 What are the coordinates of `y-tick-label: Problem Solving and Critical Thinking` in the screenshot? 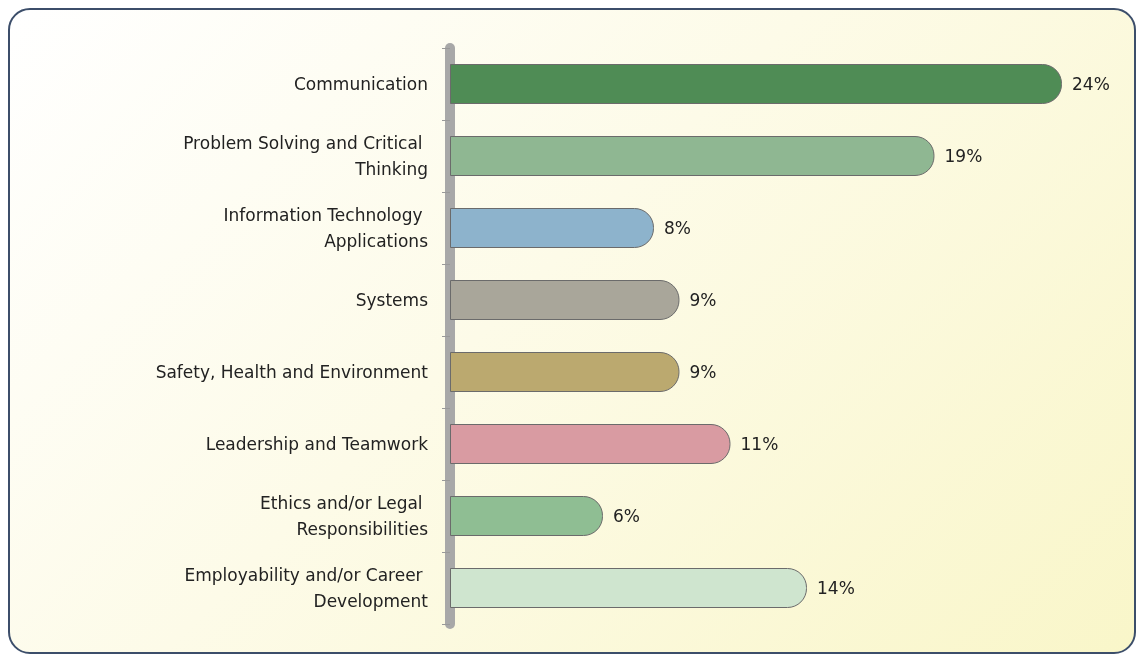 It's located at (305, 156).